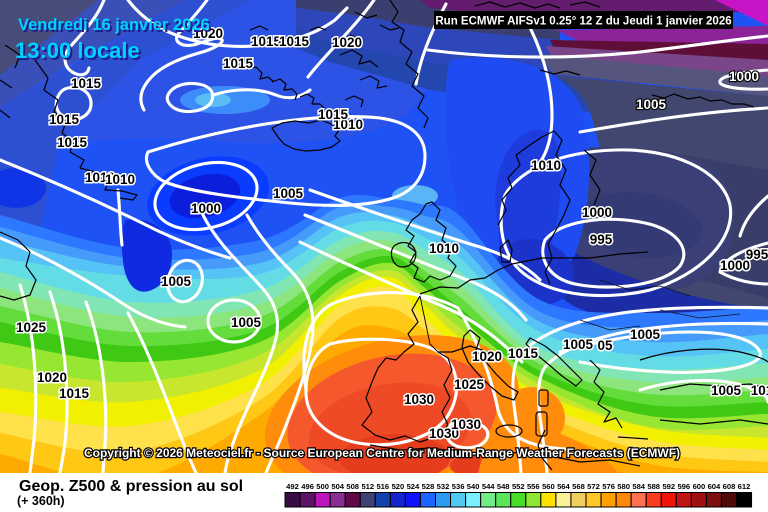 This screenshot has height=512, width=768. What do you see at coordinates (428, 486) in the screenshot?
I see `svg-text: 528` at bounding box center [428, 486].